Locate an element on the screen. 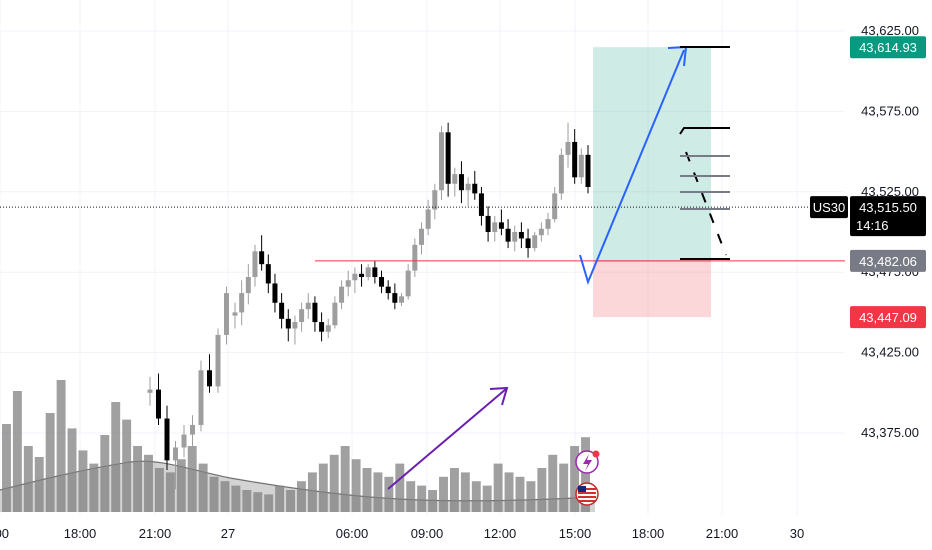 The height and width of the screenshot is (550, 932). x-tick-label: :00 is located at coordinates (4, 533).